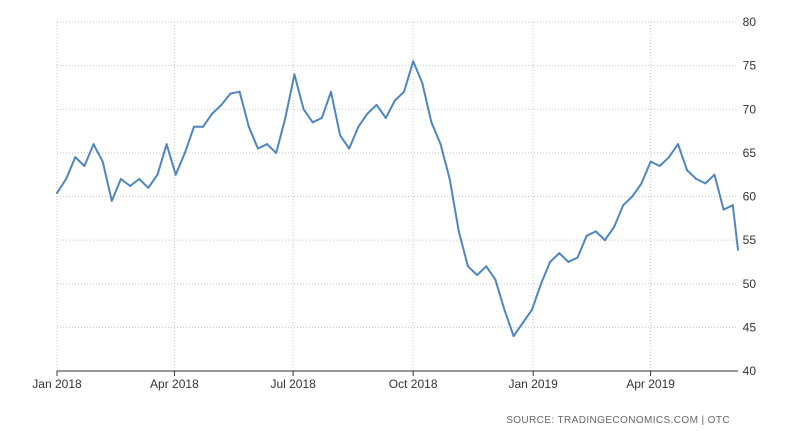  What do you see at coordinates (174, 384) in the screenshot?
I see `x-tick-label: Apr 2018` at bounding box center [174, 384].